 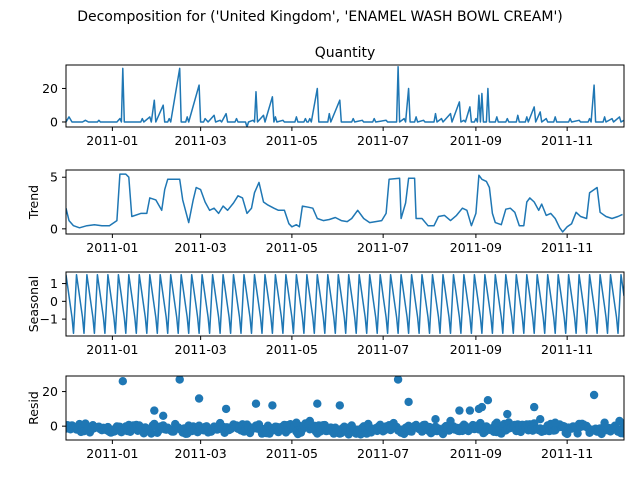 What do you see at coordinates (54, 177) in the screenshot?
I see `y-tick-label: 5` at bounding box center [54, 177].